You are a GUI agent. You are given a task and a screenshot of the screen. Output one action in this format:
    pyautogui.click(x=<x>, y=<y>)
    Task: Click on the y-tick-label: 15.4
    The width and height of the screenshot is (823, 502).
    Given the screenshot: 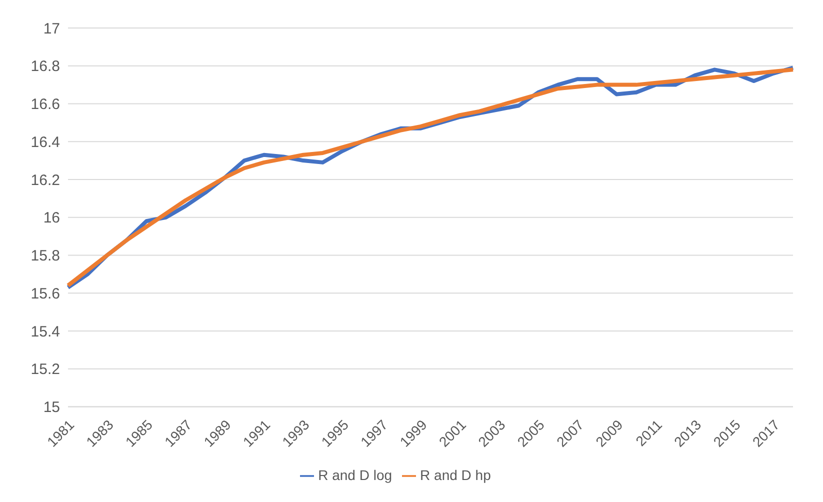 What is the action you would take?
    pyautogui.click(x=45, y=331)
    